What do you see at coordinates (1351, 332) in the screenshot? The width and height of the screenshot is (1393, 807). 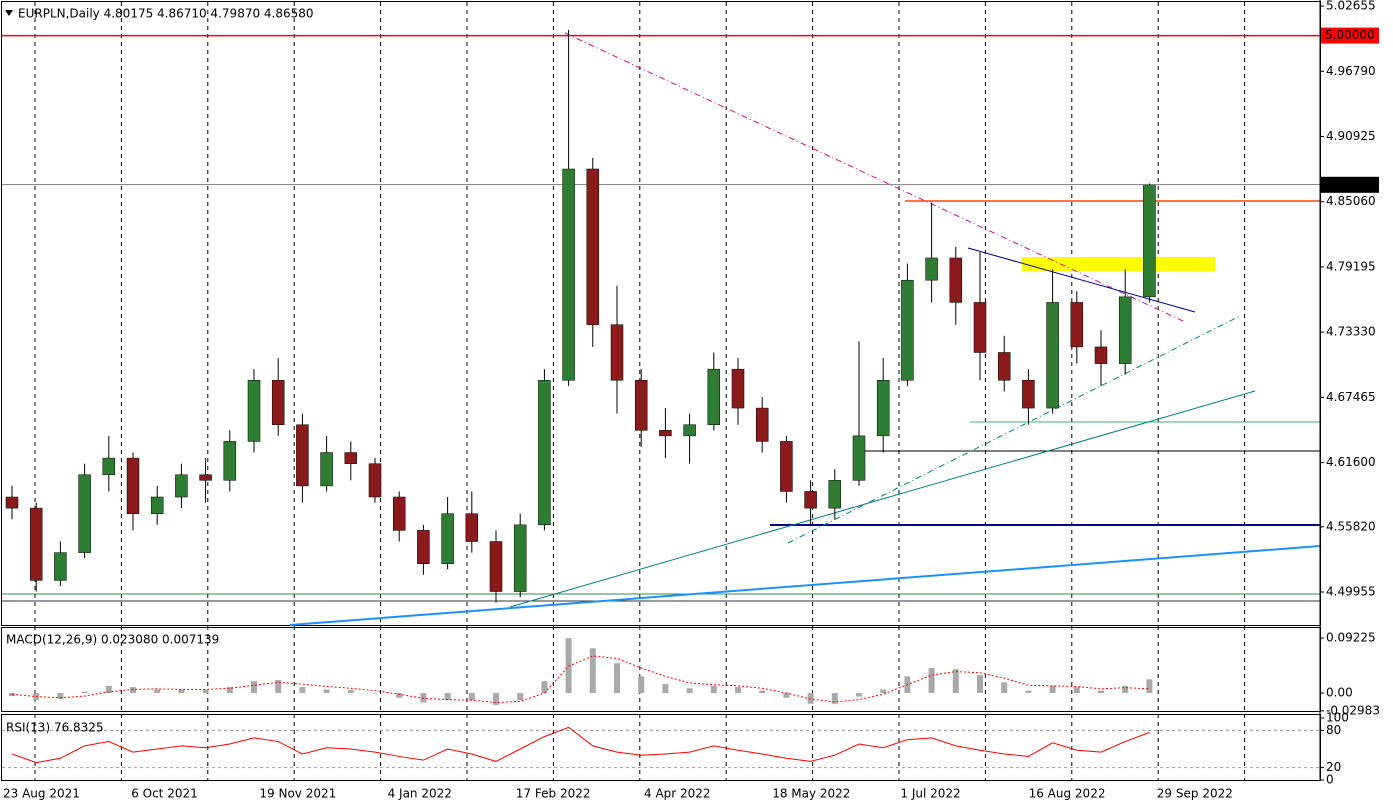 I see `y-tick-label: 4.73330` at bounding box center [1351, 332].